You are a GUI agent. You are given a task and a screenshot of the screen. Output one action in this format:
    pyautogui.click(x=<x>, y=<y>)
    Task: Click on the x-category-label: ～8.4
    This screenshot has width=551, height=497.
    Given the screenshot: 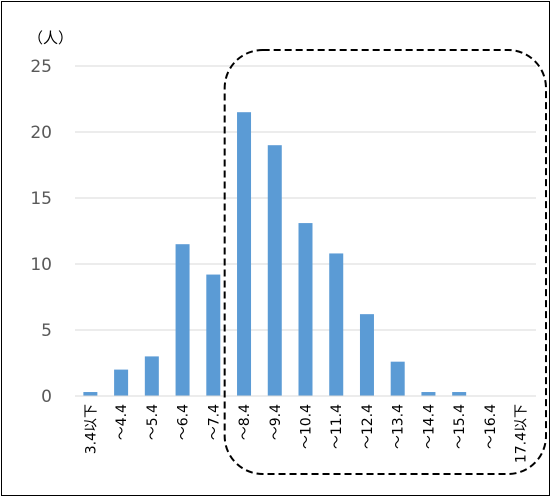 What is the action you would take?
    pyautogui.click(x=245, y=422)
    